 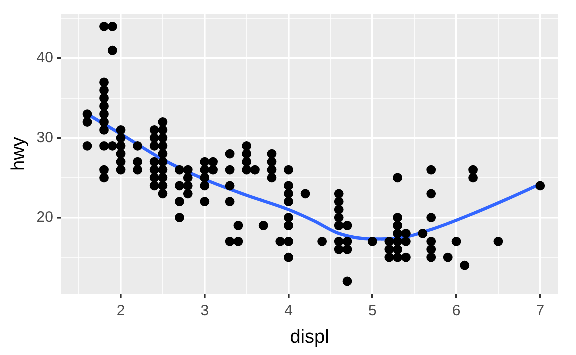 What do you see at coordinates (372, 311) in the screenshot?
I see `x-tick-label: 5` at bounding box center [372, 311].